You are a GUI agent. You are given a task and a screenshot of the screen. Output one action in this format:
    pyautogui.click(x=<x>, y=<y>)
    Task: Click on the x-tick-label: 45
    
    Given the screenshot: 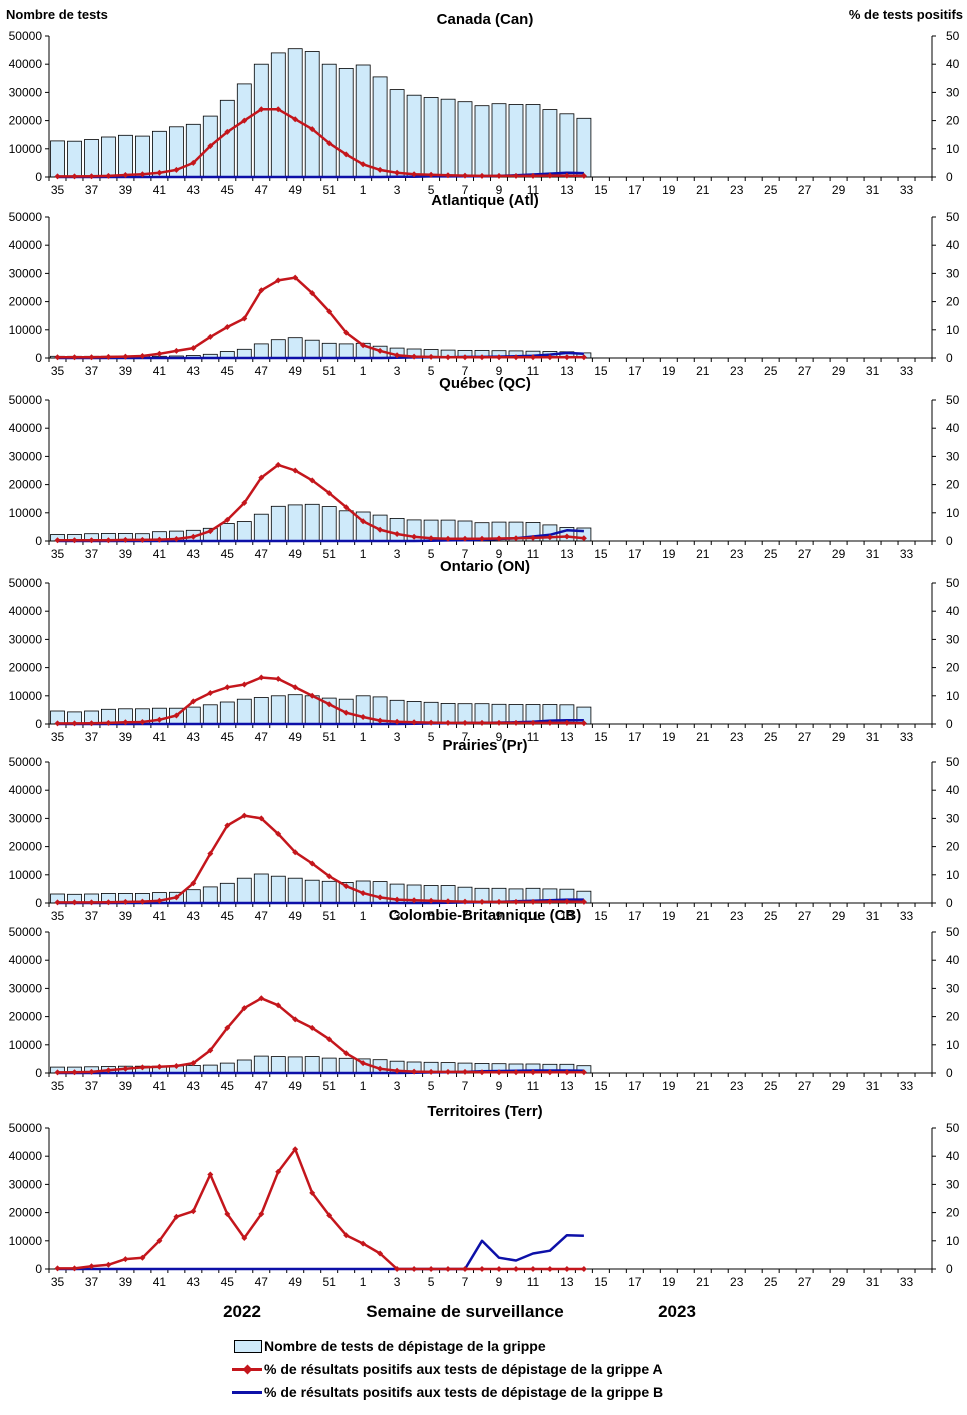 What is the action you would take?
    pyautogui.click(x=228, y=737)
    